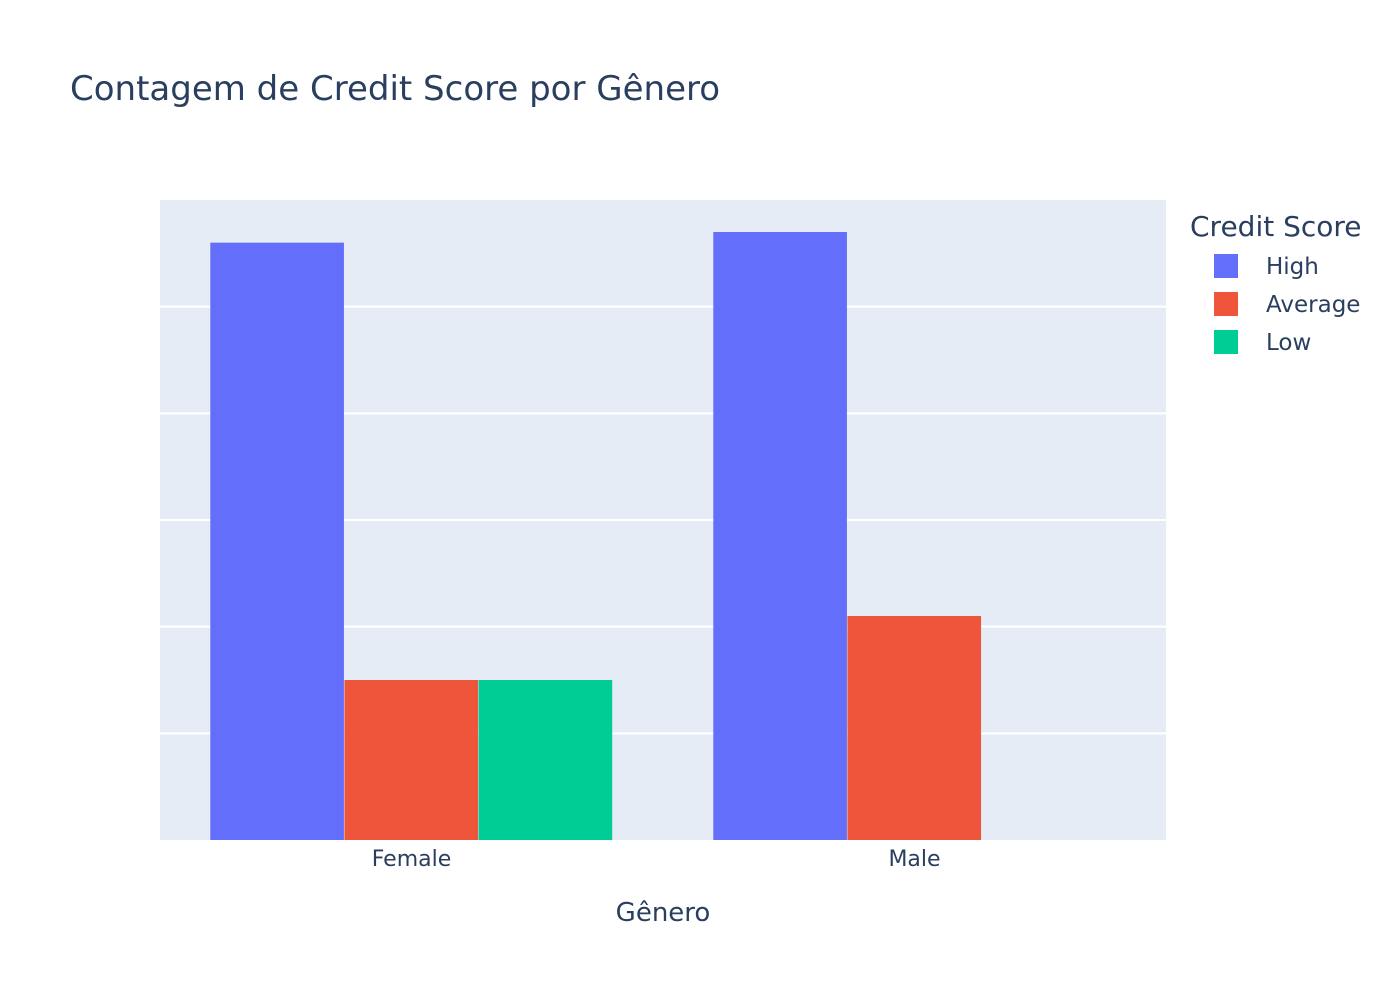 The image size is (1400, 1000). Describe the element at coordinates (1262, 343) in the screenshot. I see `legend-item-low: Low` at that location.